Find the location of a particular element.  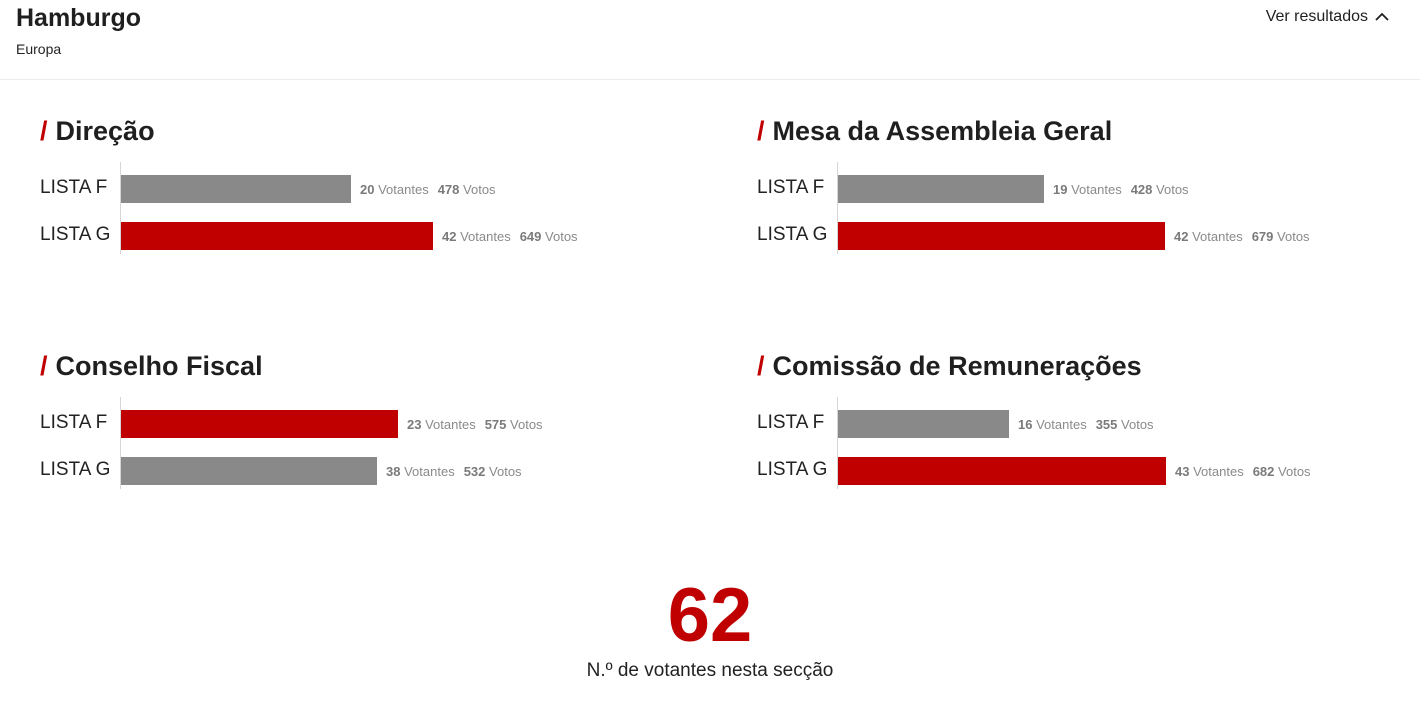

vote-stats: 16 Votantes 355 Votos is located at coordinates (1086, 424).